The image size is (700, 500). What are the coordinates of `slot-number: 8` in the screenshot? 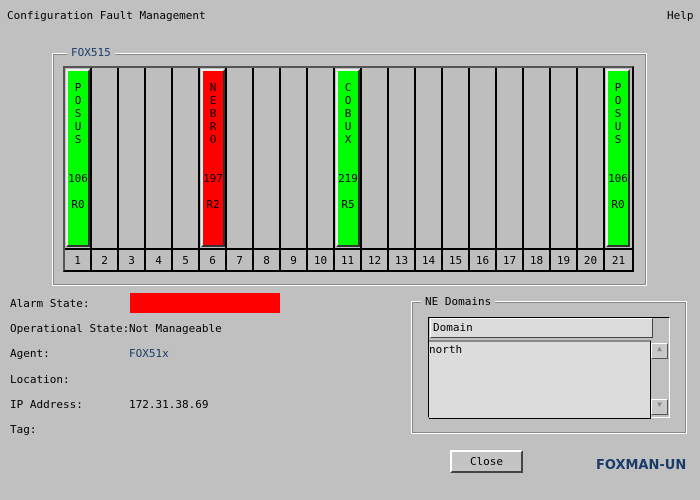 It's located at (267, 260).